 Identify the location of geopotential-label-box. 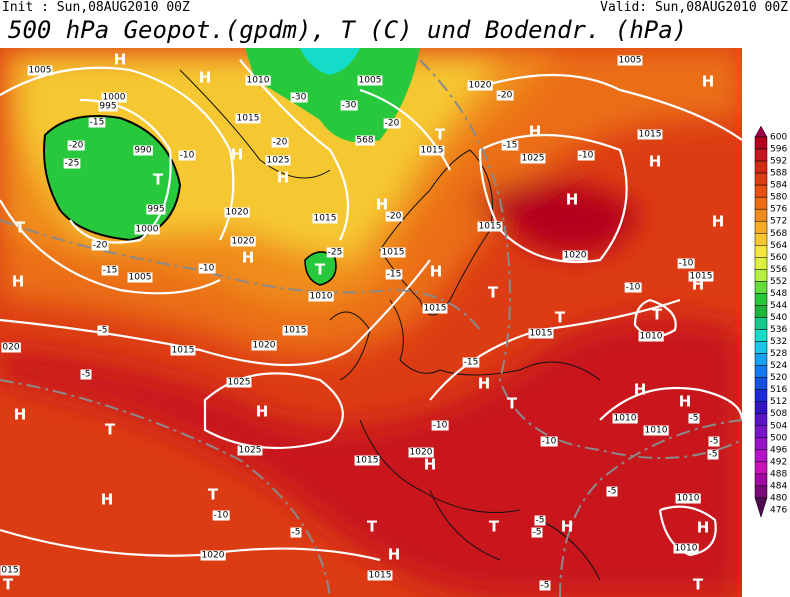
(365, 140).